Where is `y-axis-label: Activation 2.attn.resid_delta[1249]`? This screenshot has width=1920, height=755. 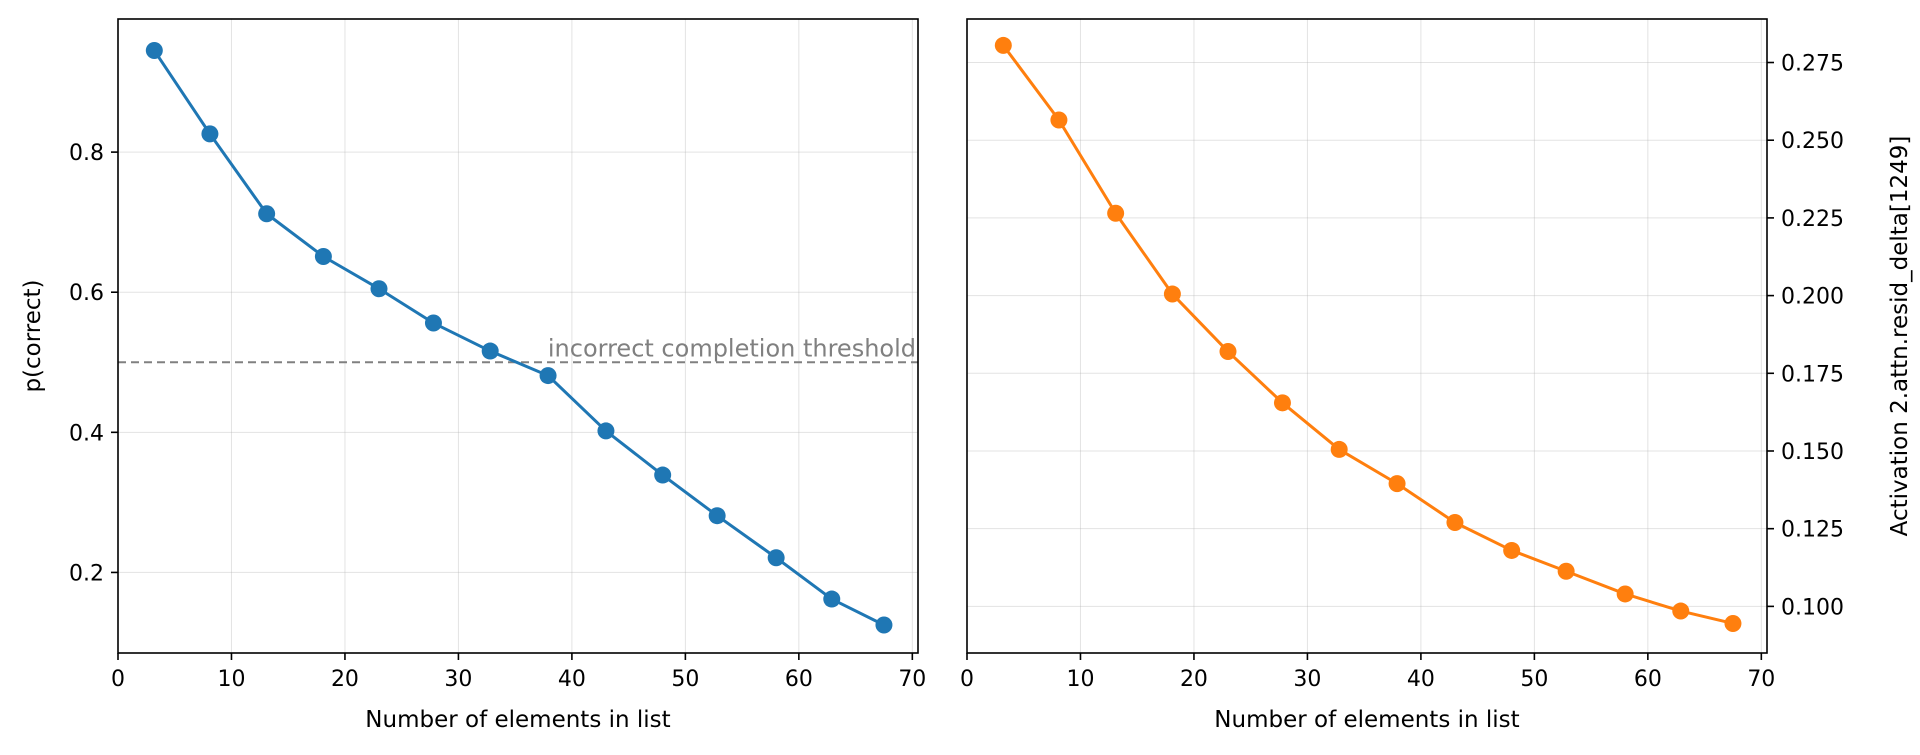 y-axis-label: Activation 2.attn.resid_delta[1249] is located at coordinates (1900, 336).